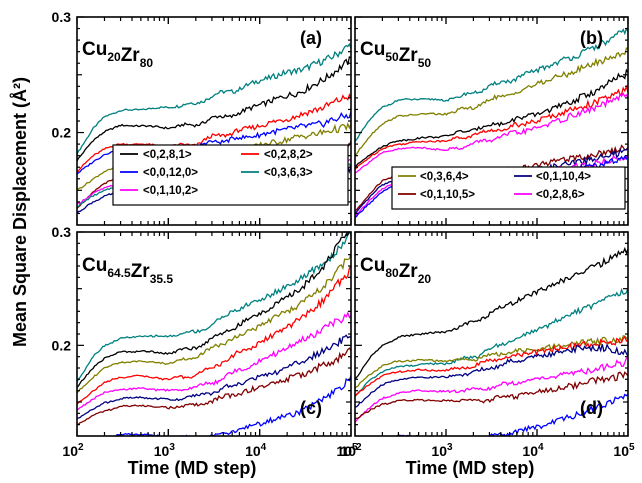 This screenshot has height=483, width=642. Describe the element at coordinates (20, 212) in the screenshot. I see `y-axis-label: Mean Square Displacement (Å²)` at that location.